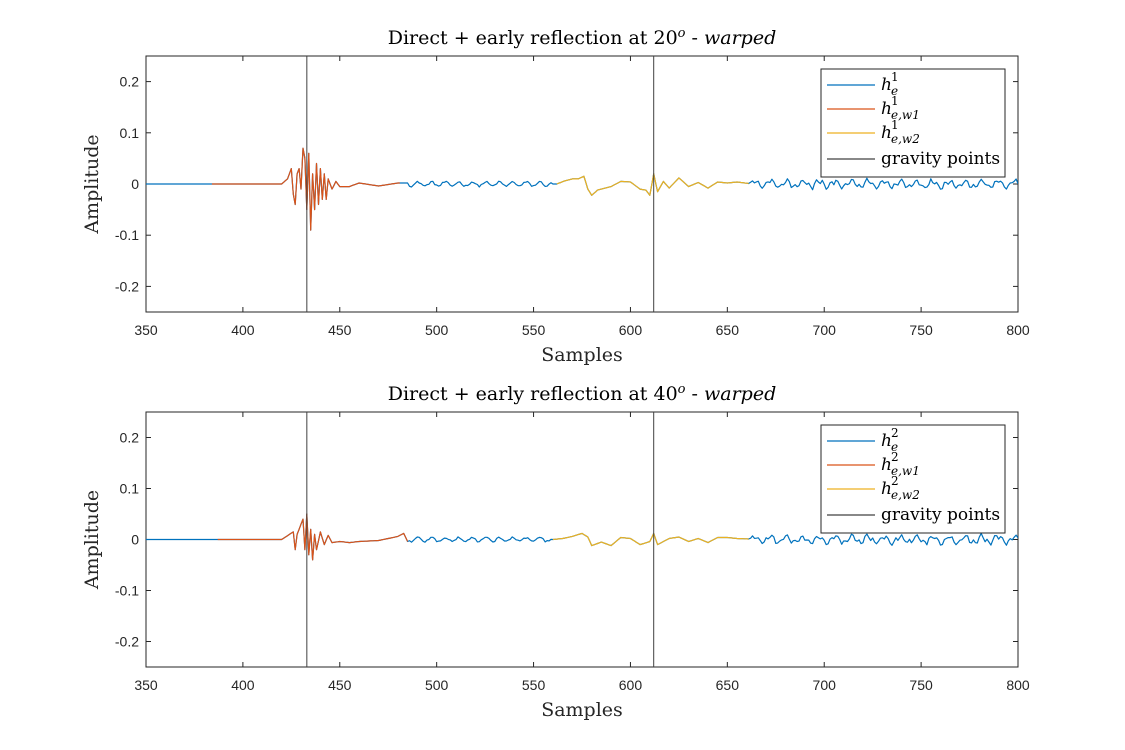 Image resolution: width=1125 pixels, height=750 pixels. What do you see at coordinates (895, 101) in the screenshot?
I see `legend-label-sup-2: 1` at bounding box center [895, 101].